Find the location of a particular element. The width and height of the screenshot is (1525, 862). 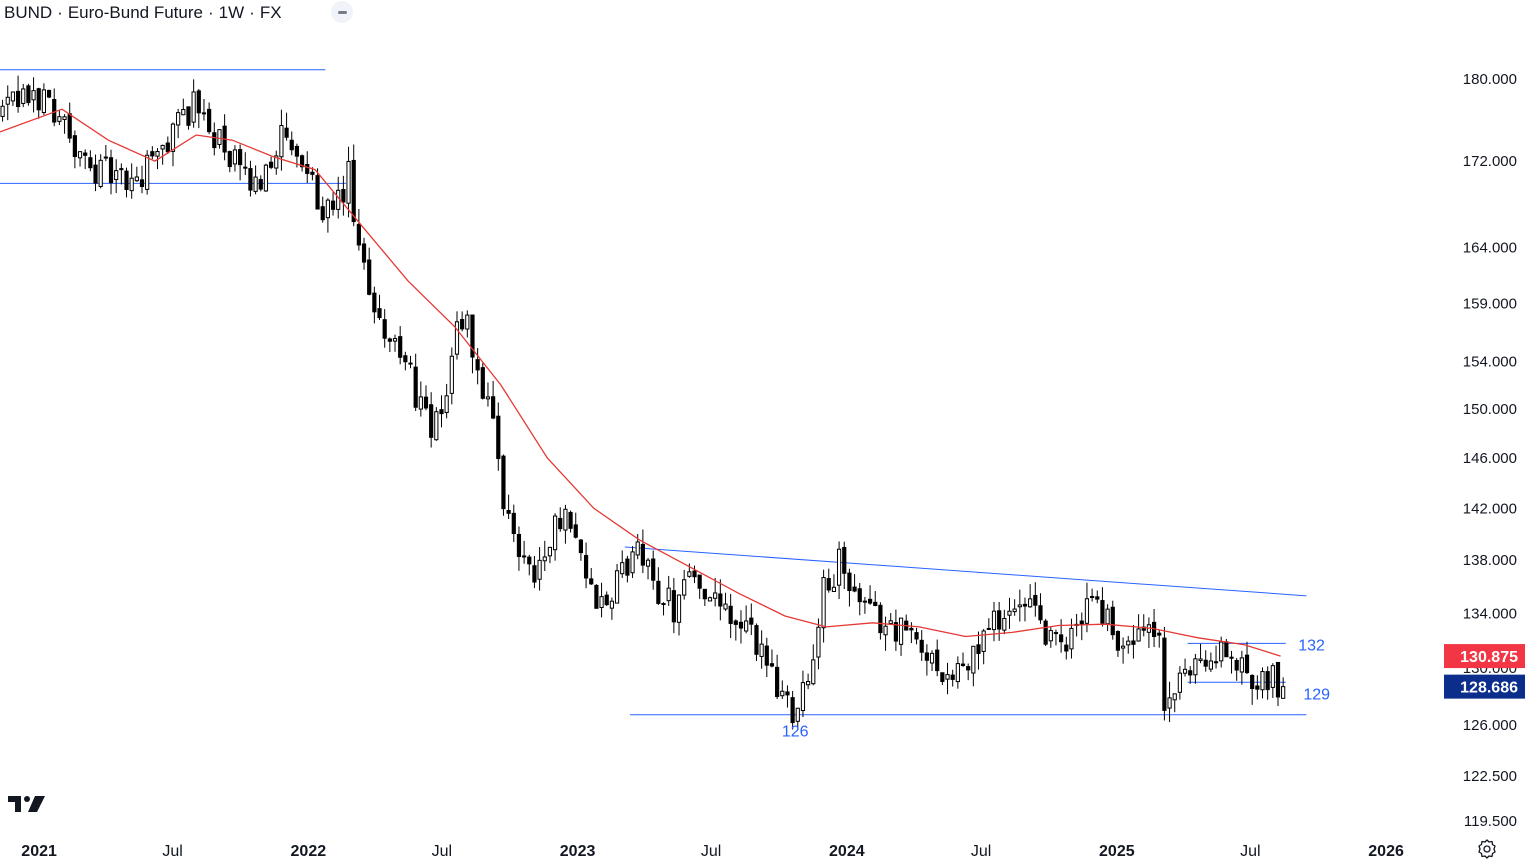

minus-icon is located at coordinates (342, 12).